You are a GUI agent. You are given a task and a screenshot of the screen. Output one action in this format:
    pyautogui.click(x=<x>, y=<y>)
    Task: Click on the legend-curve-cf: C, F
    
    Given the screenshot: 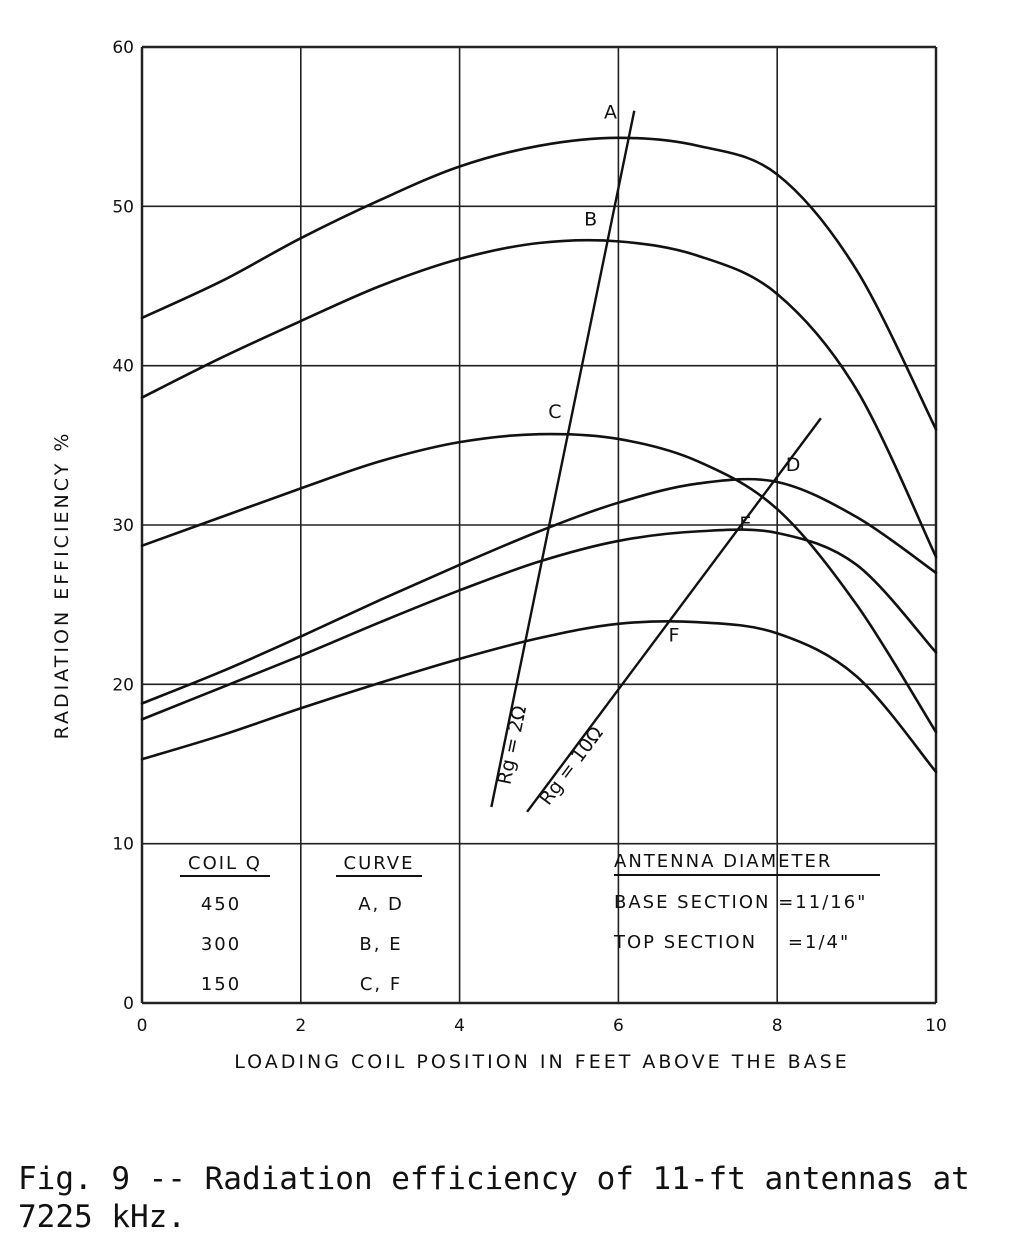 What is the action you would take?
    pyautogui.click(x=381, y=984)
    